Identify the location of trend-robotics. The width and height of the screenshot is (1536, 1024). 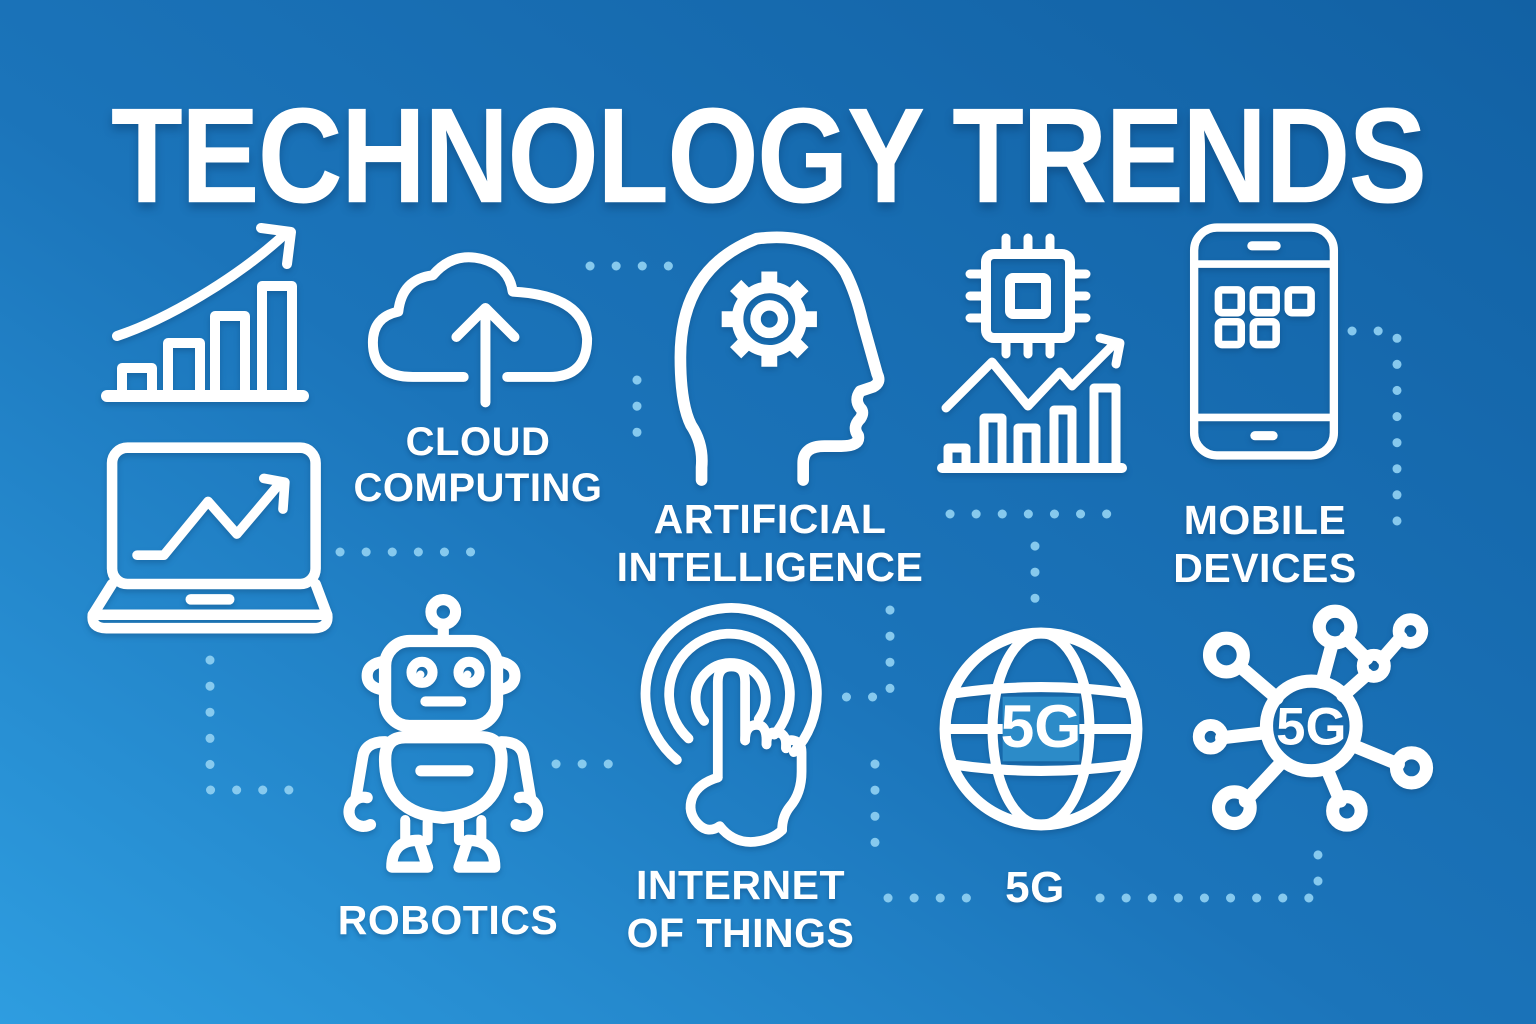
(450, 739).